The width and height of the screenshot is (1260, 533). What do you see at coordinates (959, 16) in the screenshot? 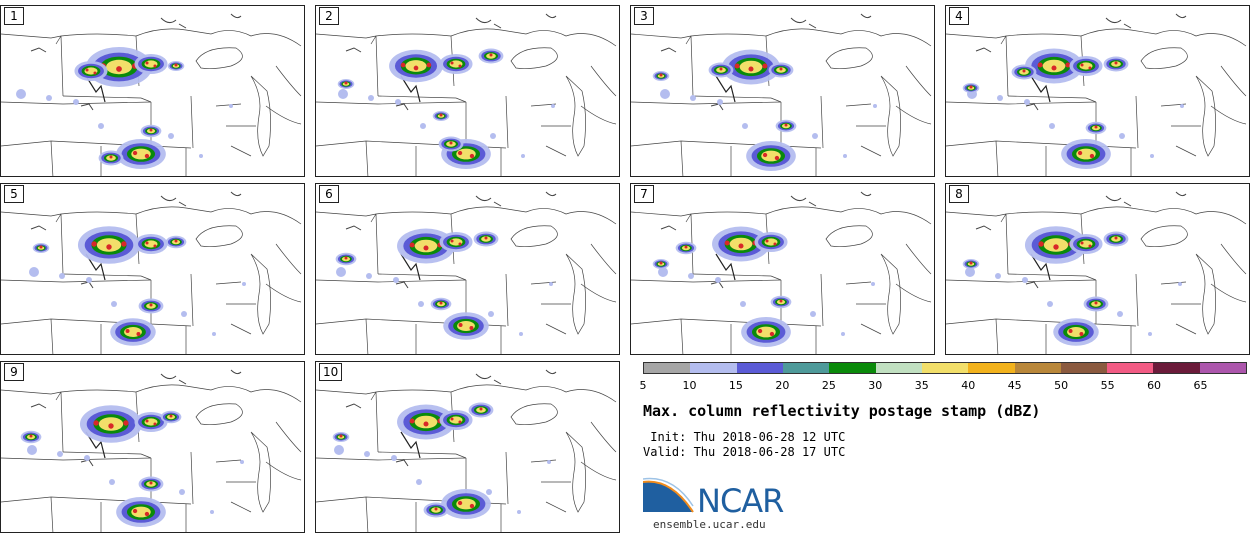
I see `panel-number-label: 4` at bounding box center [959, 16].